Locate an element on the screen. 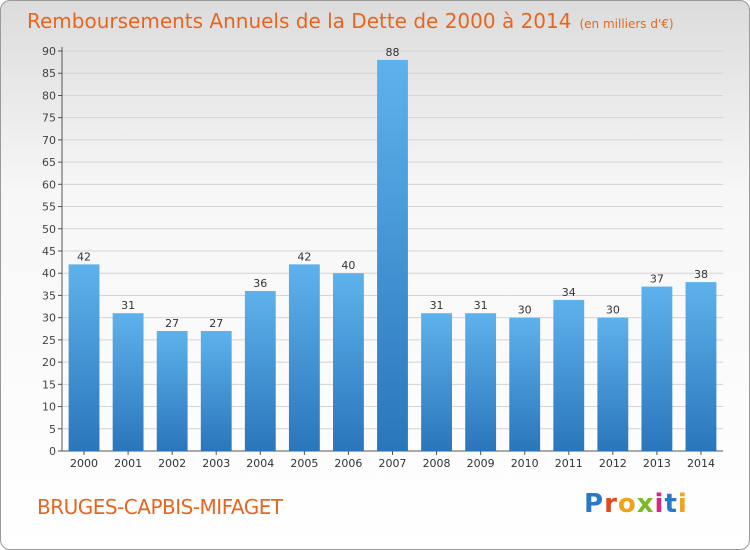 The image size is (750, 550). x-tick-label: 2004 is located at coordinates (260, 463).